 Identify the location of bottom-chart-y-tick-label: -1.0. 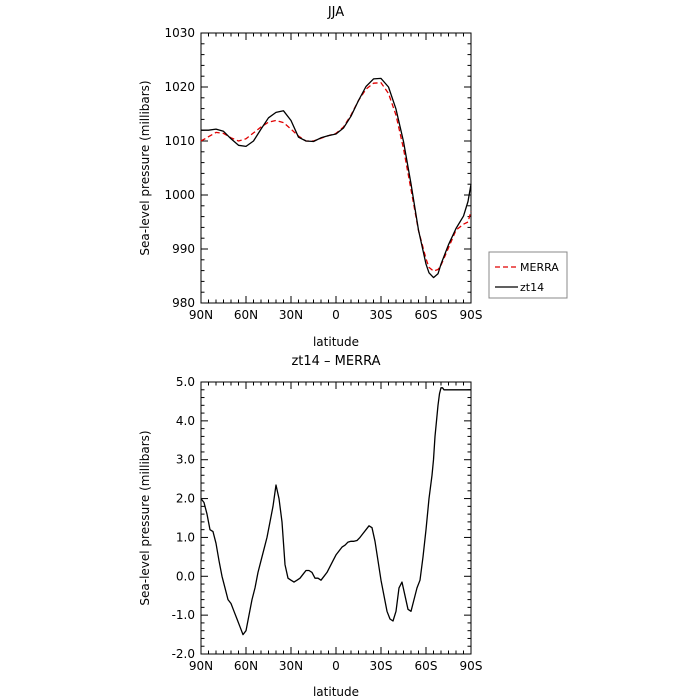
(183, 615).